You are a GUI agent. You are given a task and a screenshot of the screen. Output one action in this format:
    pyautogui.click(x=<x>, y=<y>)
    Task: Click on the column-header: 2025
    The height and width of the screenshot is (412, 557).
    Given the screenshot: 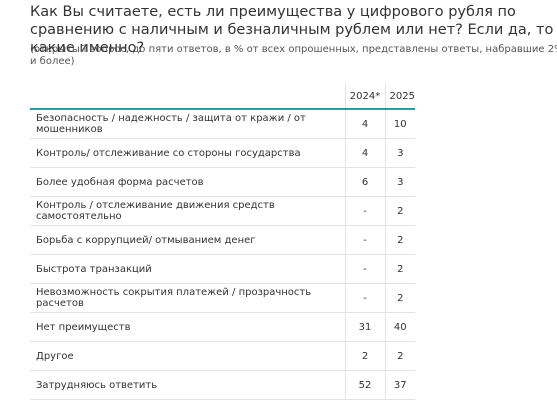 What is the action you would take?
    pyautogui.click(x=399, y=97)
    